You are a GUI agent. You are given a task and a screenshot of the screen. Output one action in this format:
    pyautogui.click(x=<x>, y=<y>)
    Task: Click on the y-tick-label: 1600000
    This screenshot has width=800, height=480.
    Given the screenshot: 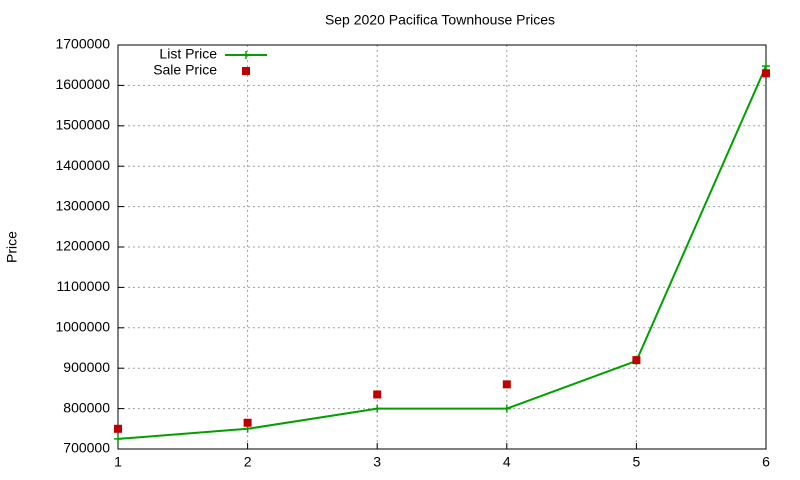 What is the action you would take?
    pyautogui.click(x=82, y=84)
    